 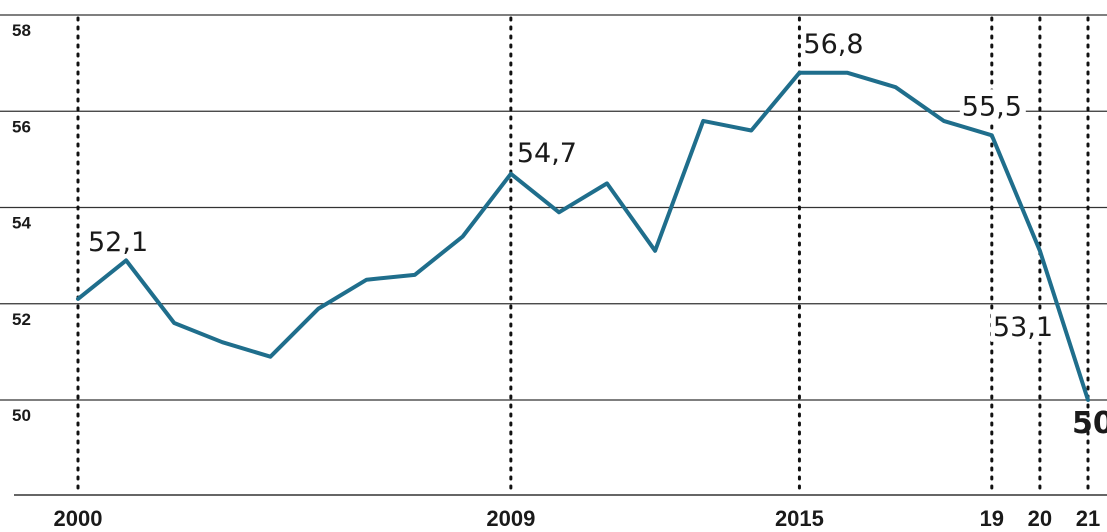 What do you see at coordinates (21, 126) in the screenshot?
I see `y-tick-label: 56` at bounding box center [21, 126].